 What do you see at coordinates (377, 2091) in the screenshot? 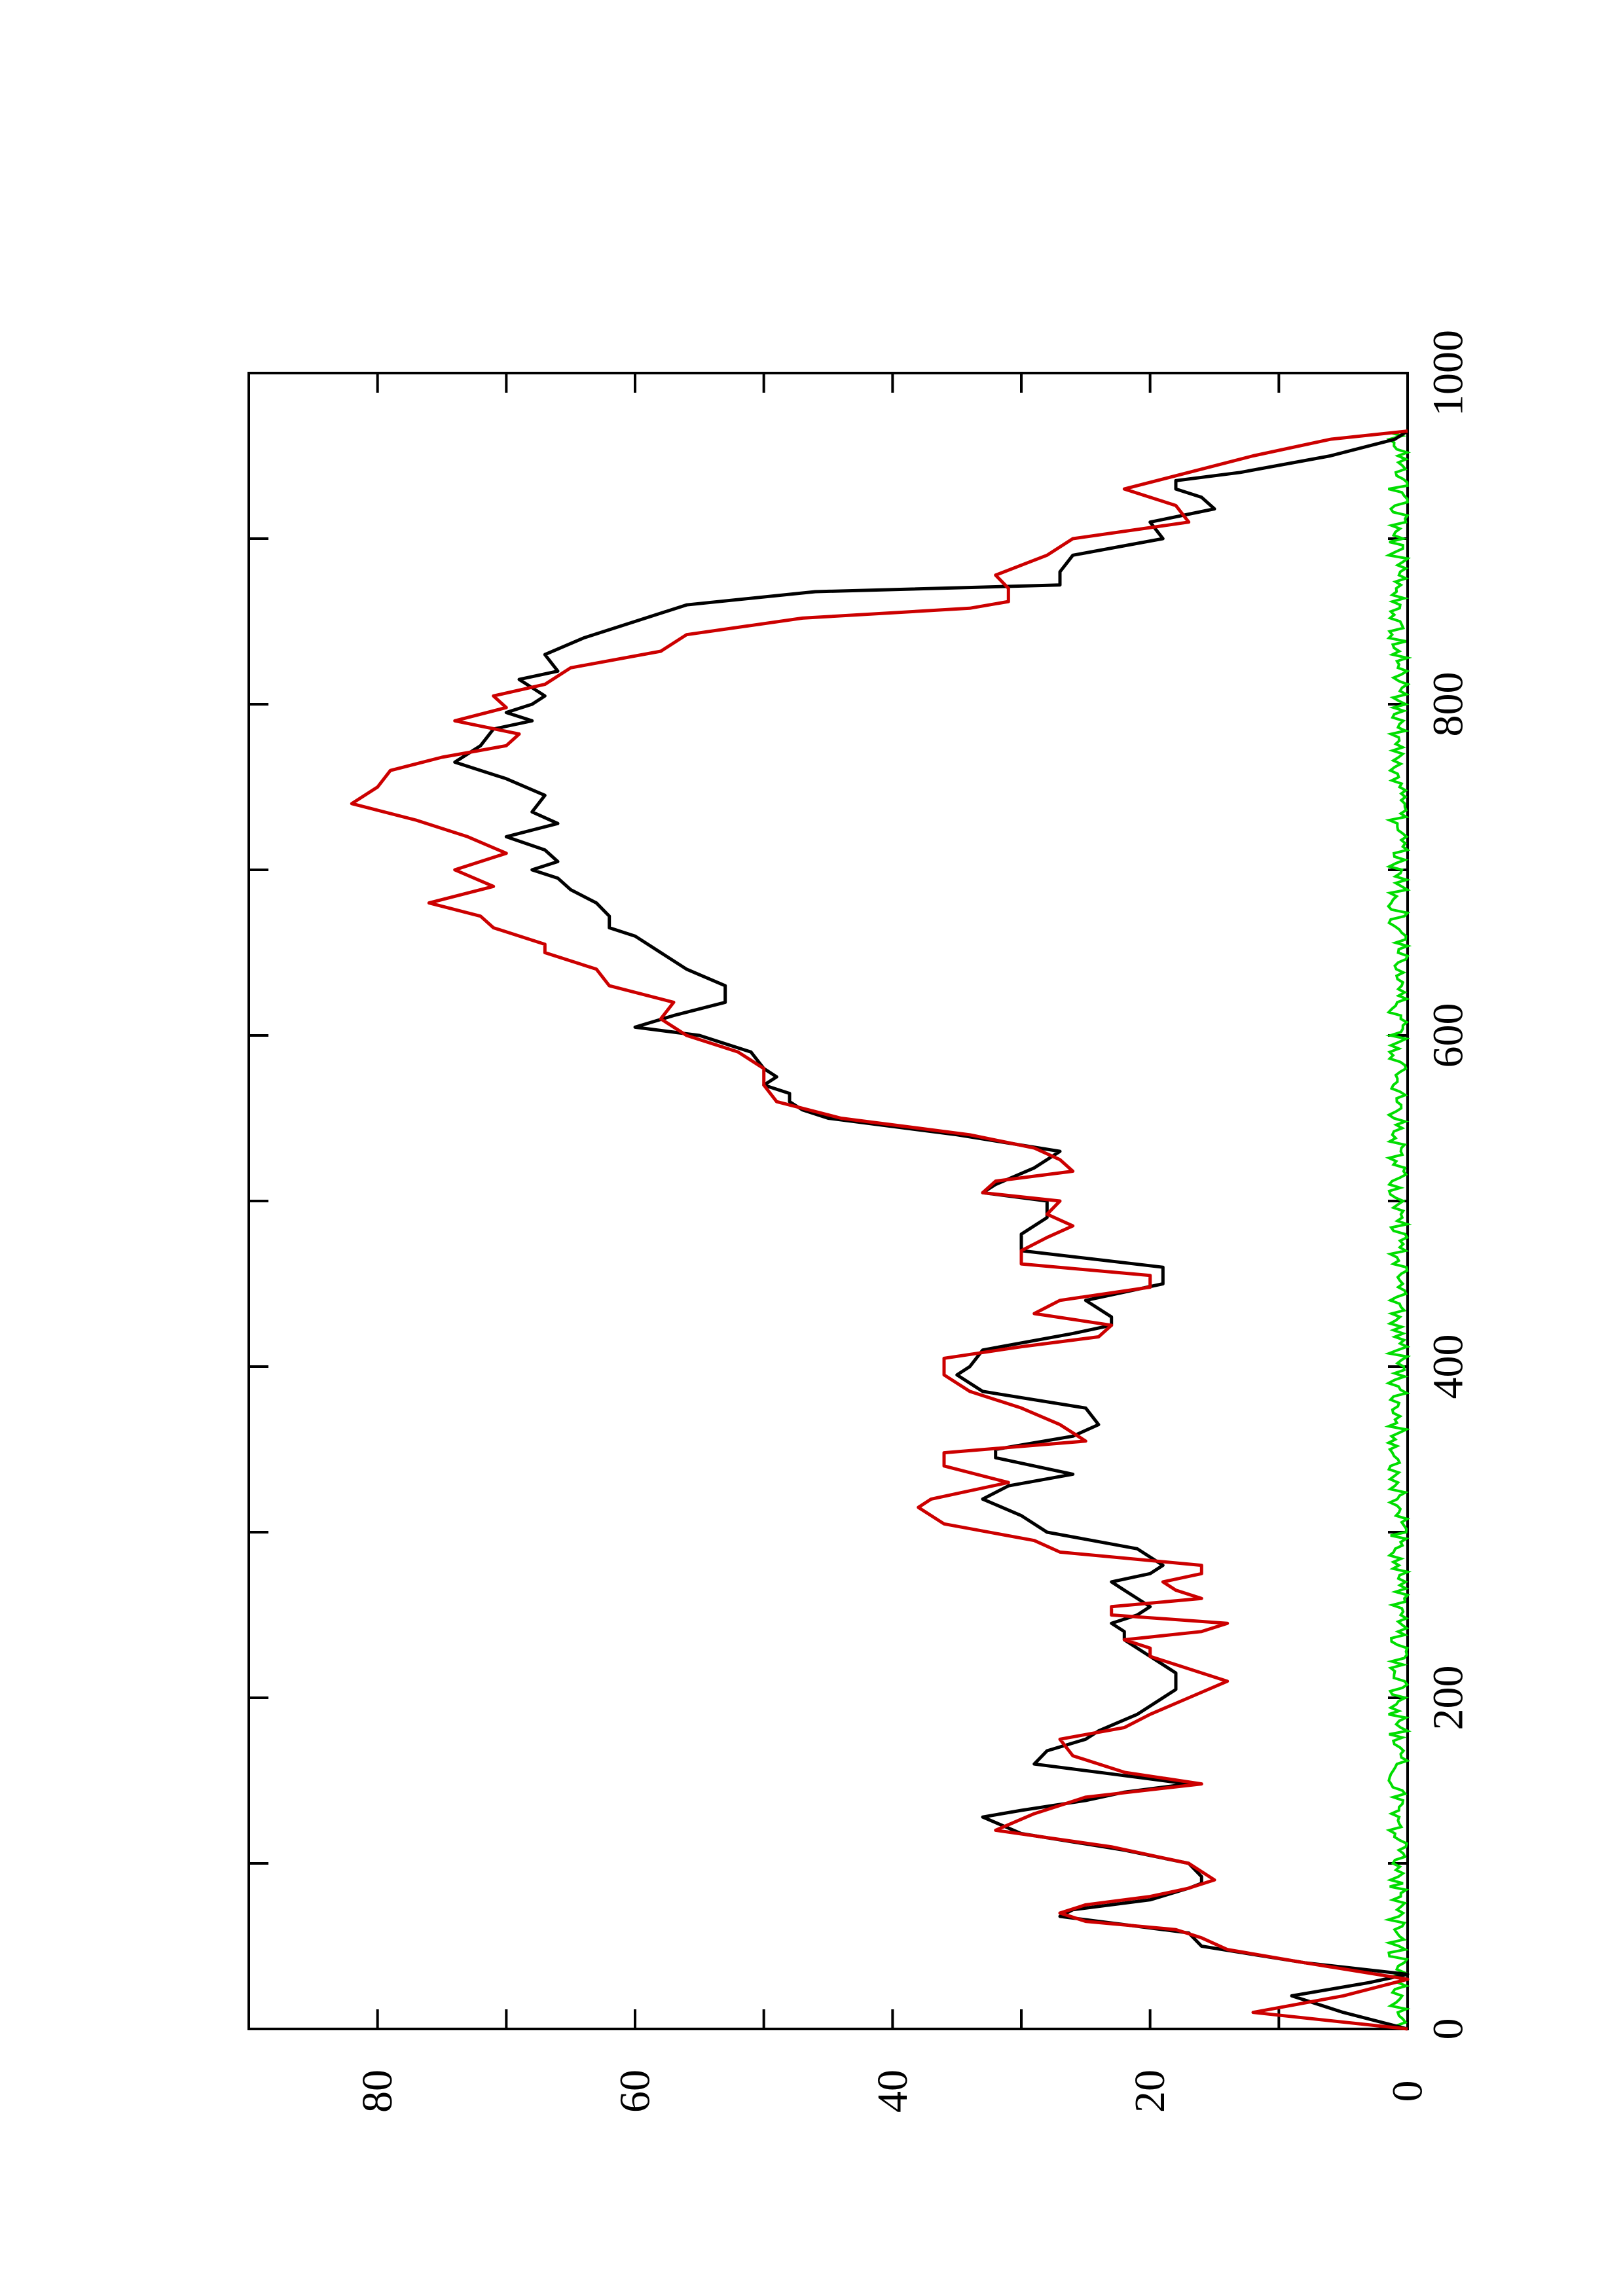
I see `y-tick-label: 80` at bounding box center [377, 2091].